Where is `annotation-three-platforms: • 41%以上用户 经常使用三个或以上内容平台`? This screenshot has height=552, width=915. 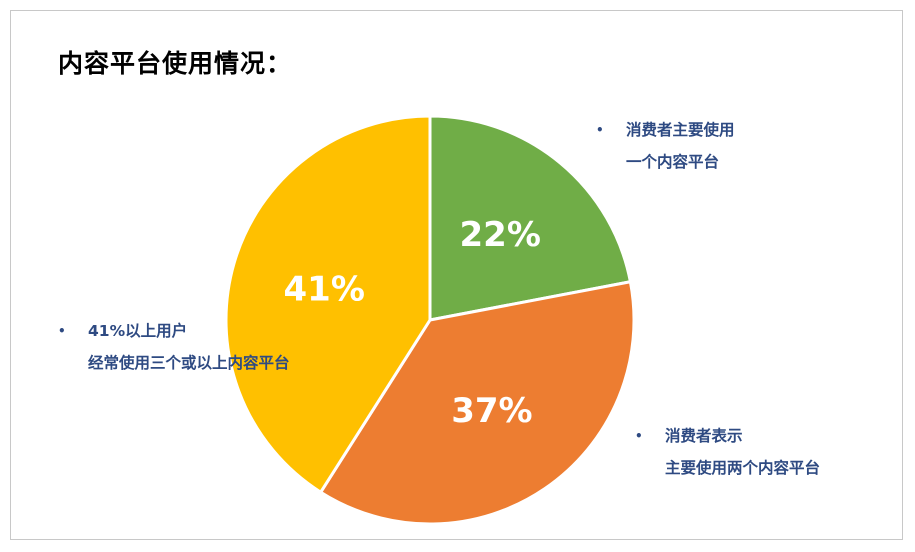 annotation-three-platforms: • 41%以上用户 经常使用三个或以上内容平台 is located at coordinates (174, 347).